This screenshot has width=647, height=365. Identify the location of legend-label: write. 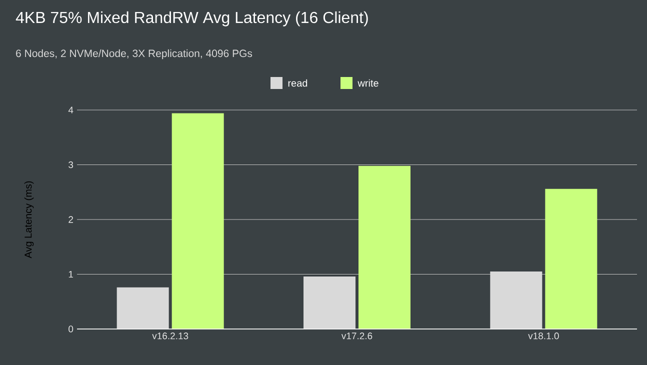
(368, 83).